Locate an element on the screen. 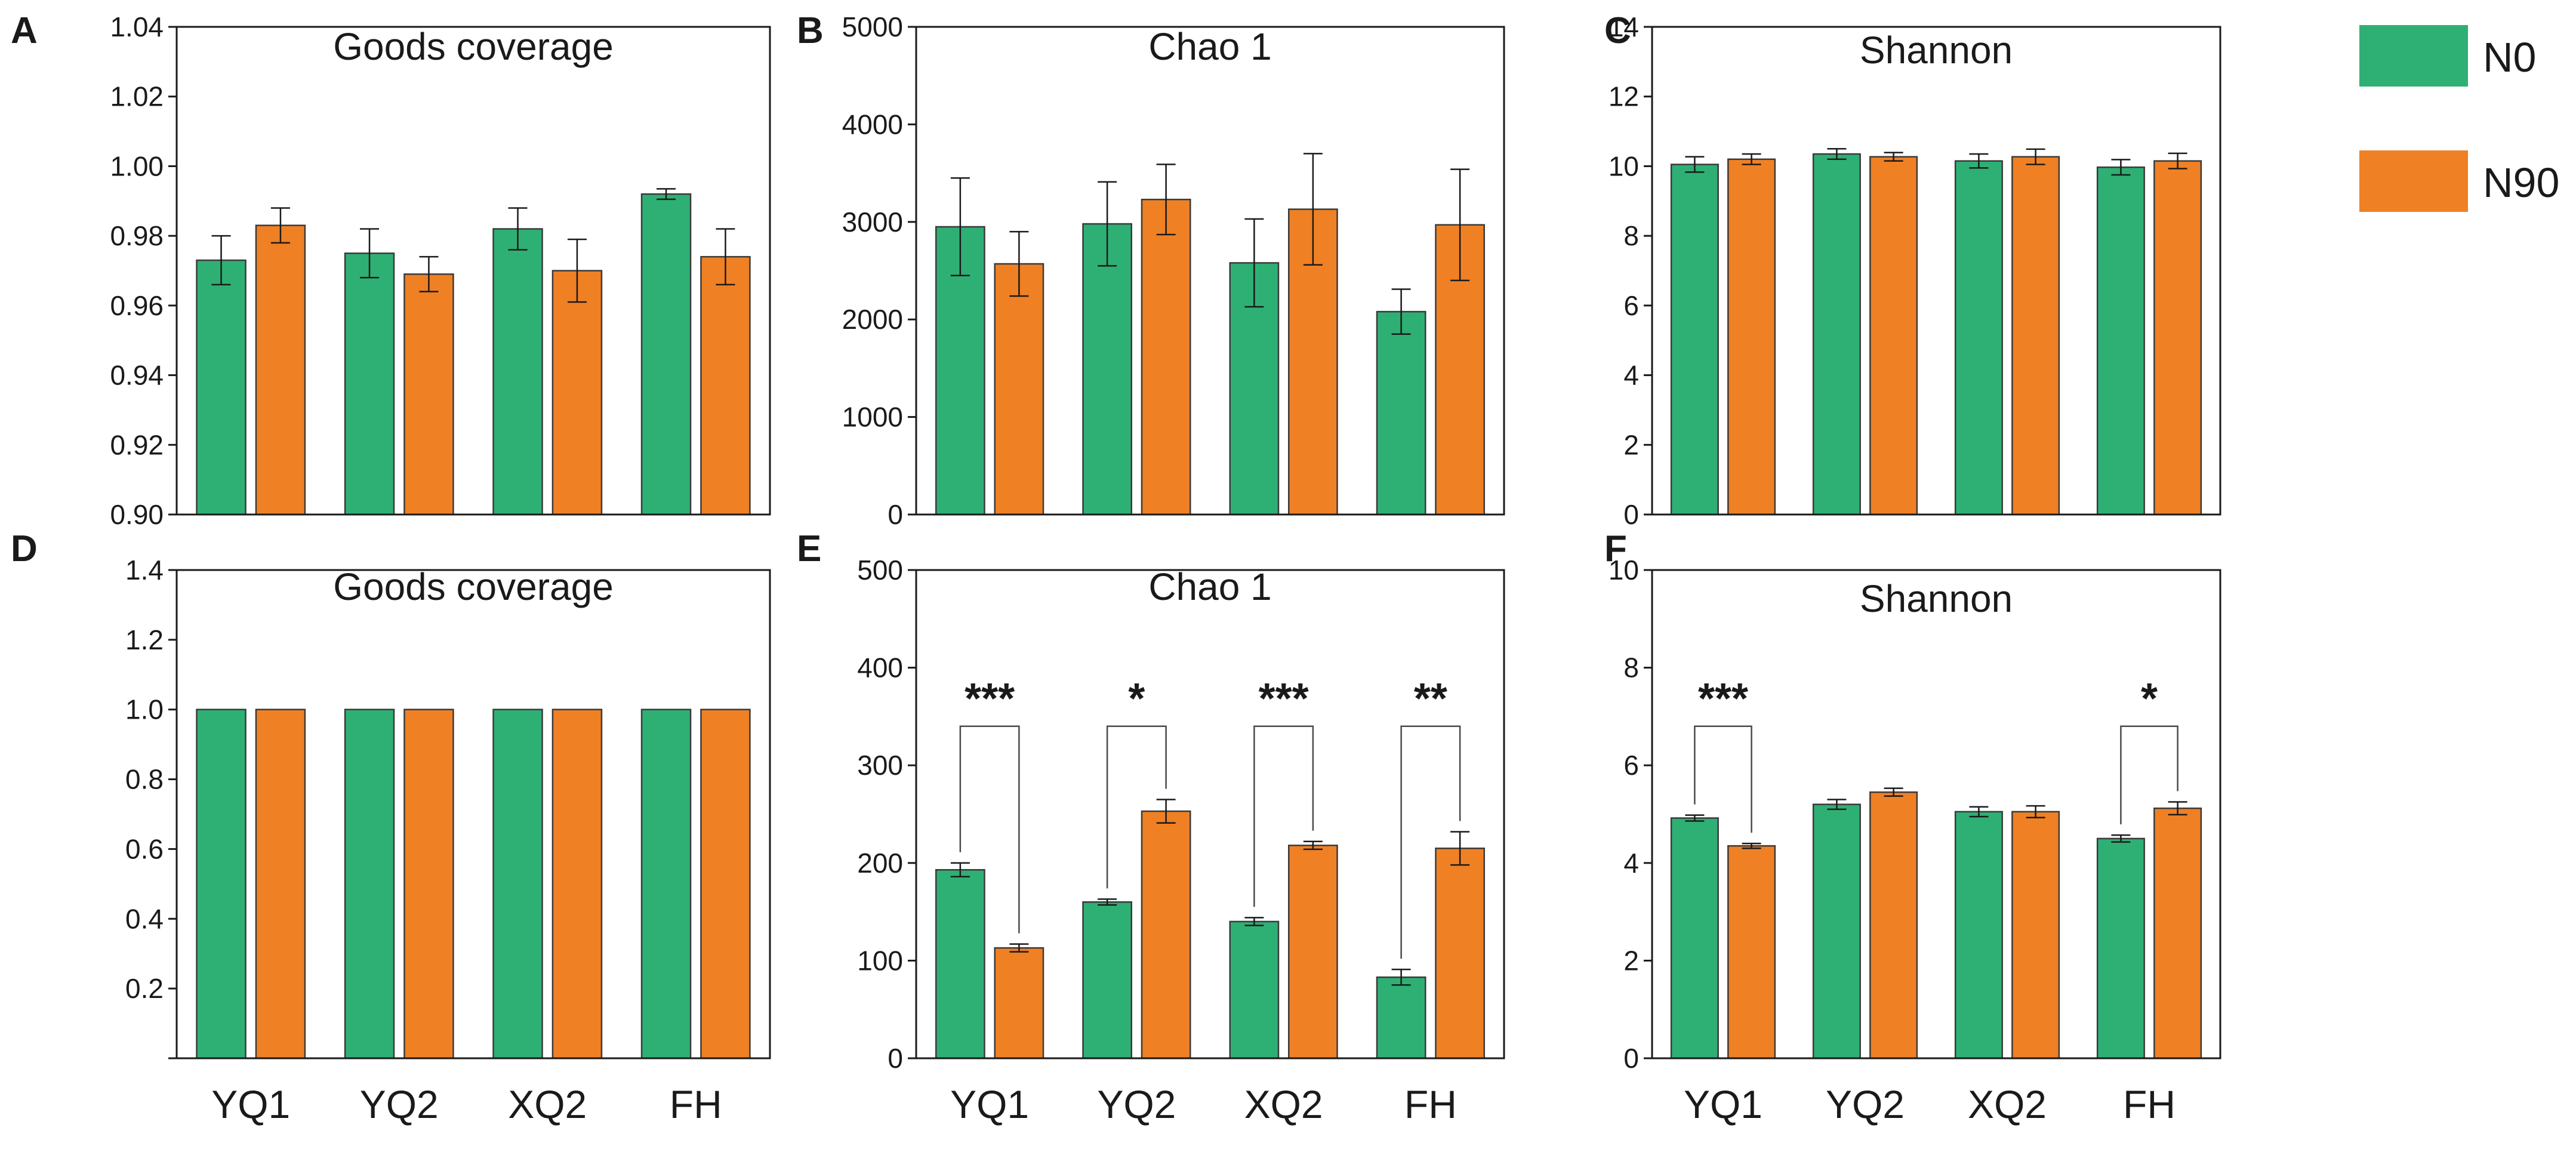  panel-b: B Chao 1 0 1000 2000 3000 4000 5000 is located at coordinates (1151, 270).